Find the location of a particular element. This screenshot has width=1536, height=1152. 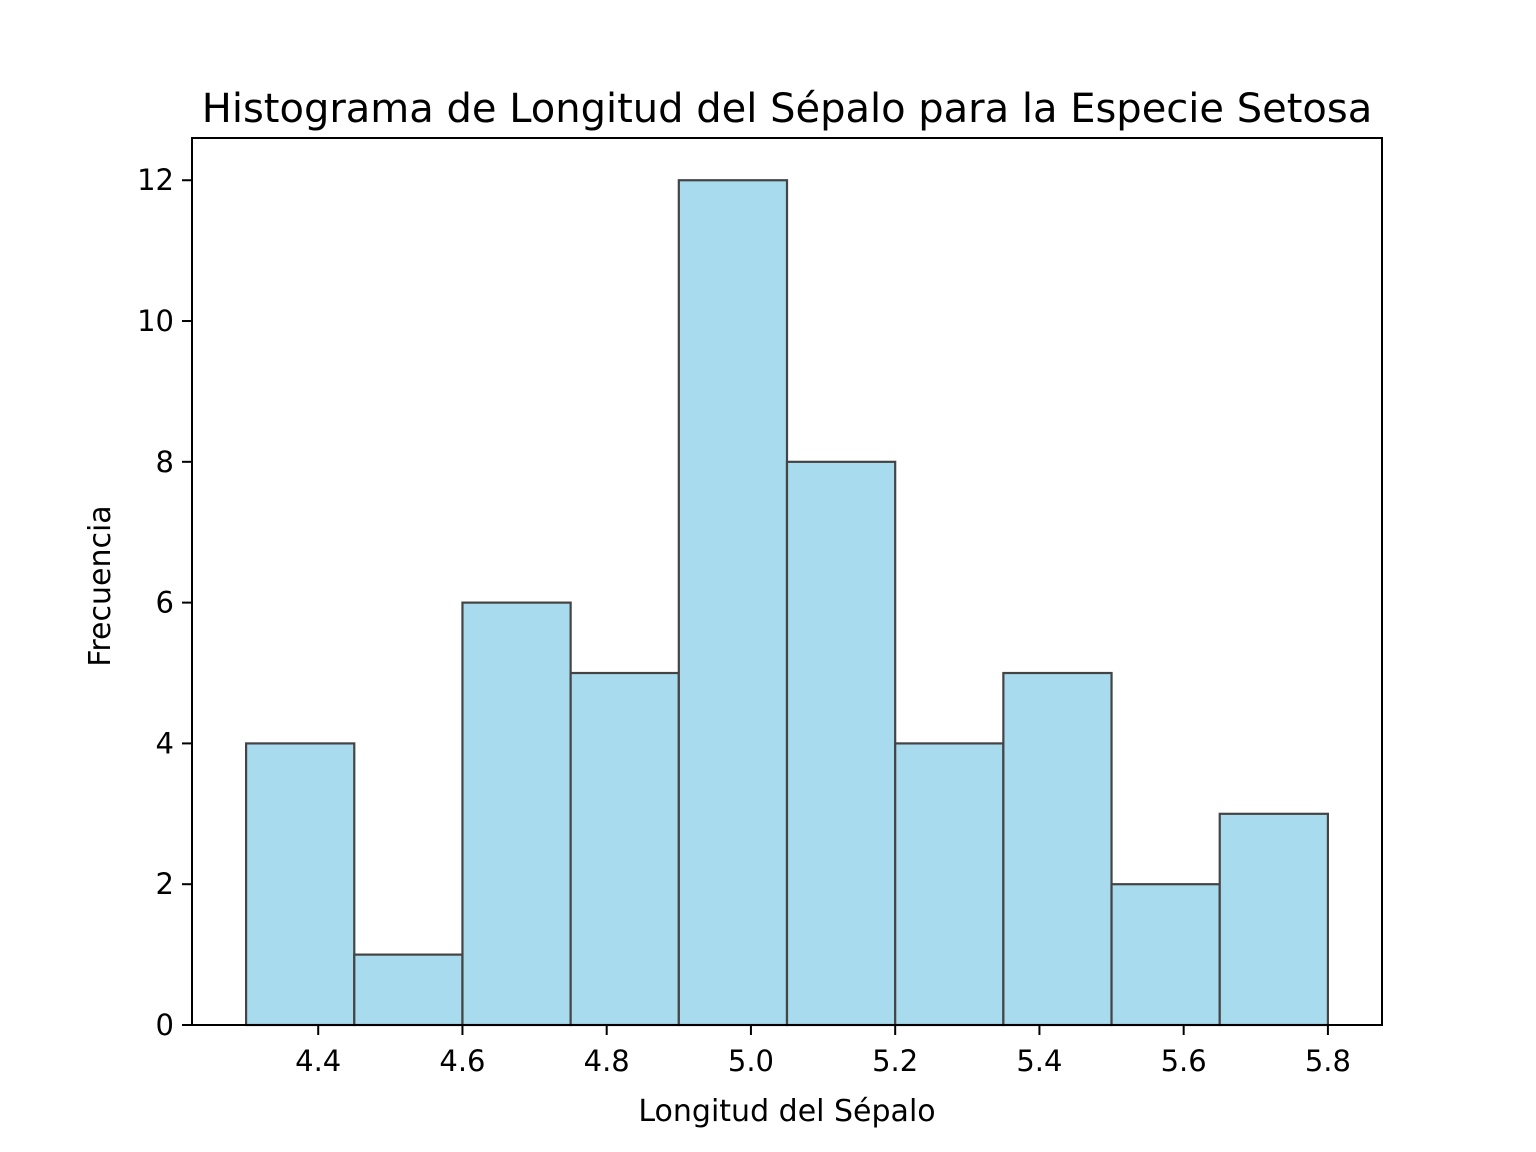

y-tick-label: 12 is located at coordinates (155, 180).